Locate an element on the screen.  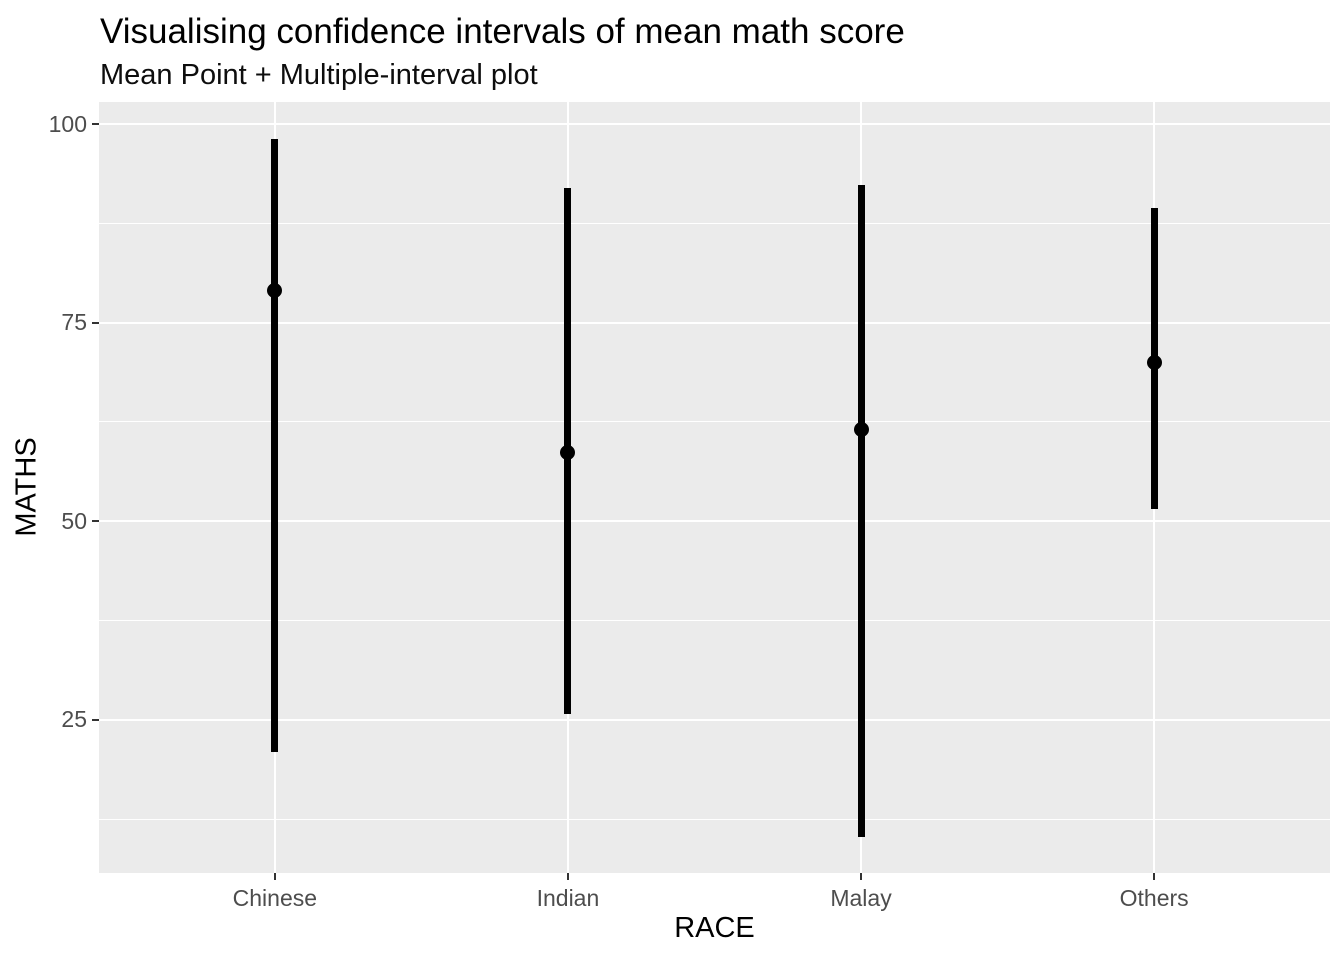
mean-point-chinese is located at coordinates (275, 291).